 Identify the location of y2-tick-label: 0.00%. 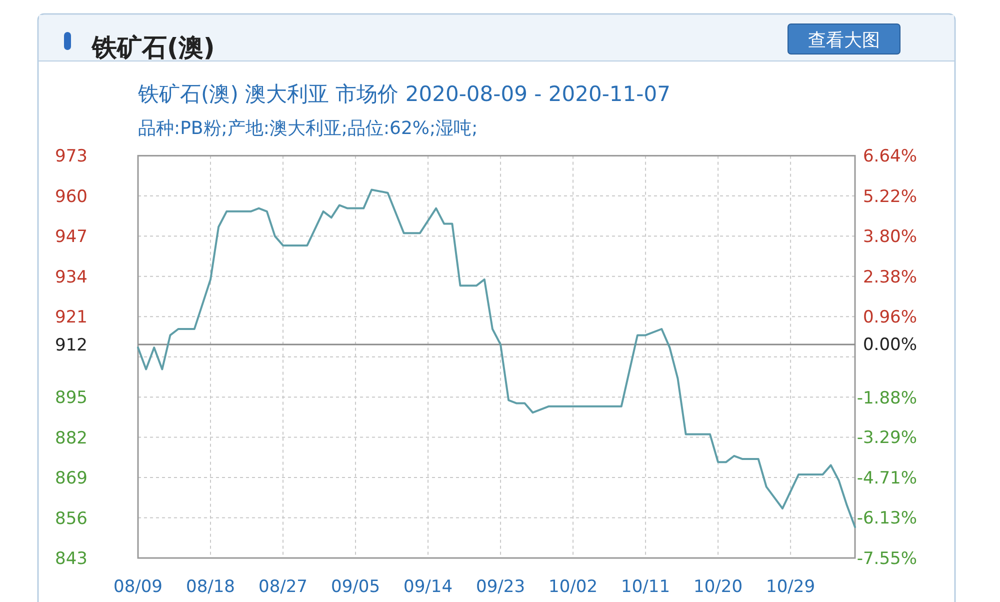
(889, 344).